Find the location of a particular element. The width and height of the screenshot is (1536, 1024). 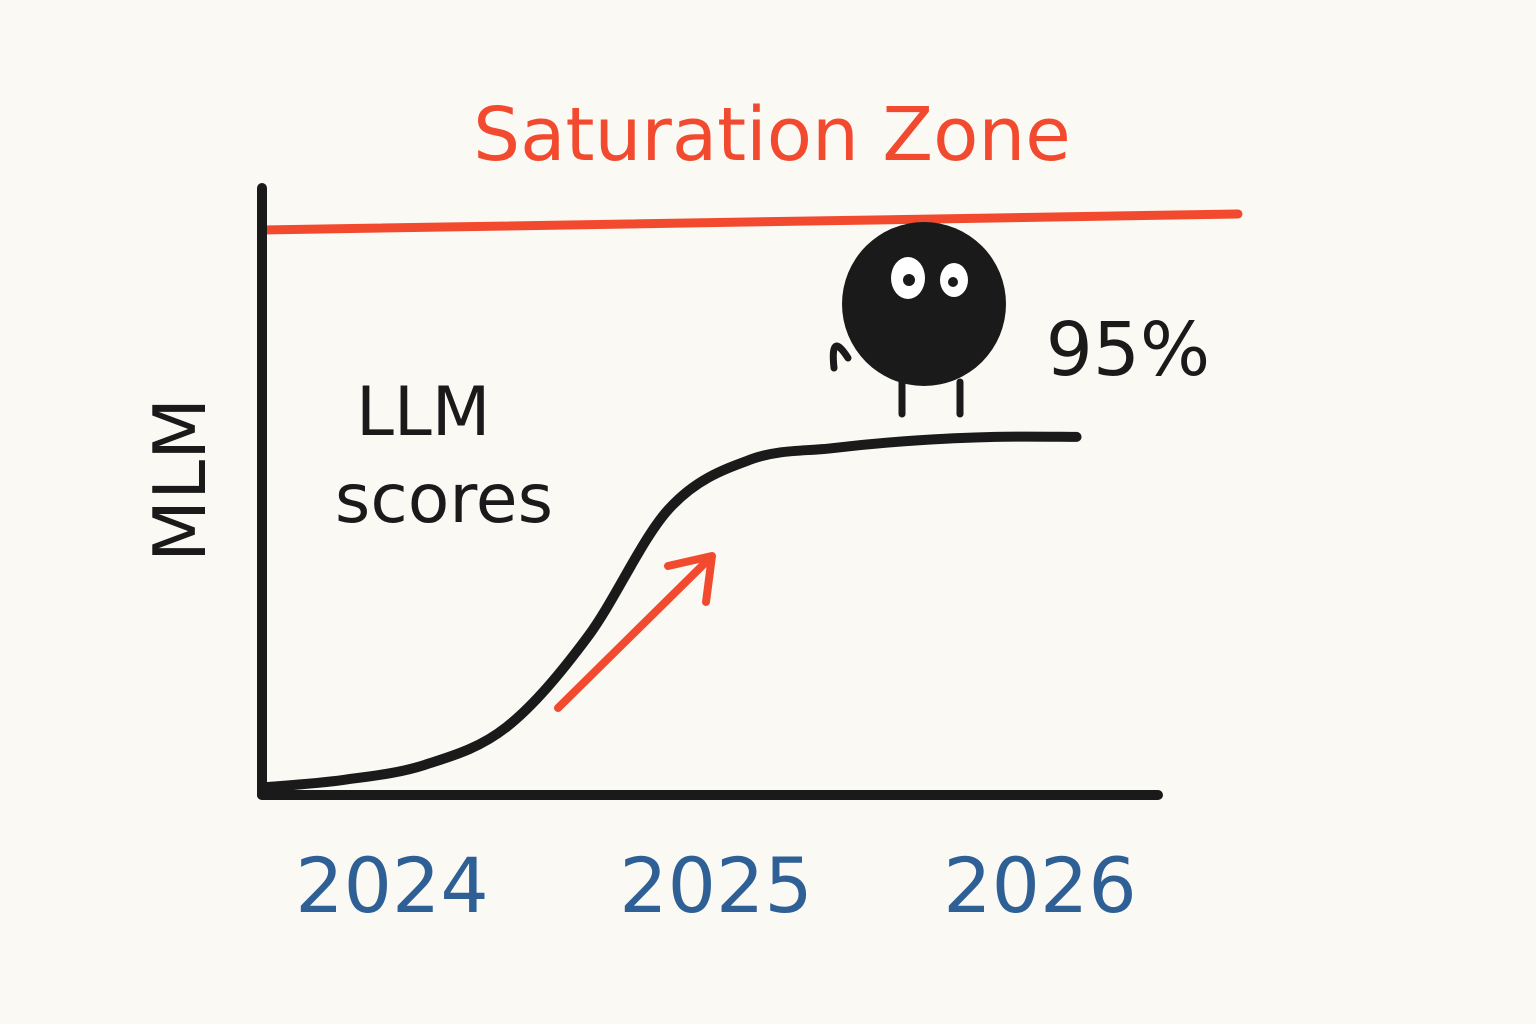

chart-title: Saturation Zone is located at coordinates (772, 135).